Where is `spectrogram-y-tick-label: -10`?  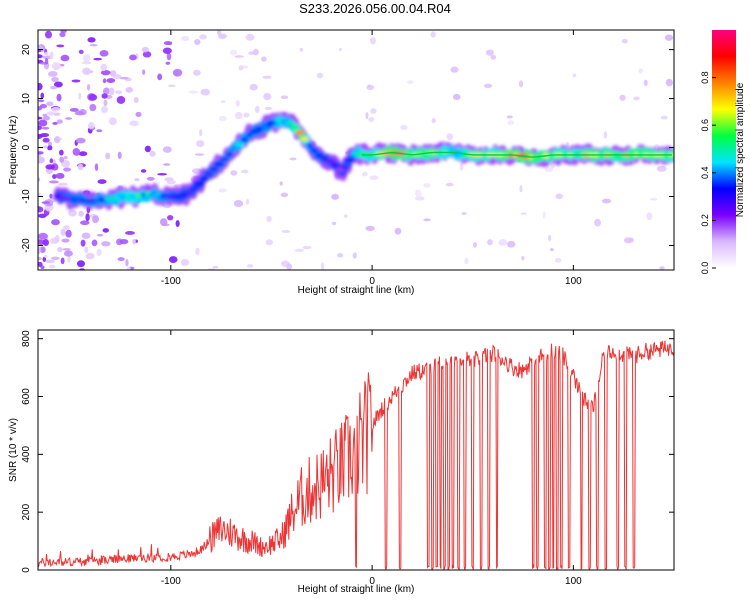 spectrogram-y-tick-label: -10 is located at coordinates (26, 196).